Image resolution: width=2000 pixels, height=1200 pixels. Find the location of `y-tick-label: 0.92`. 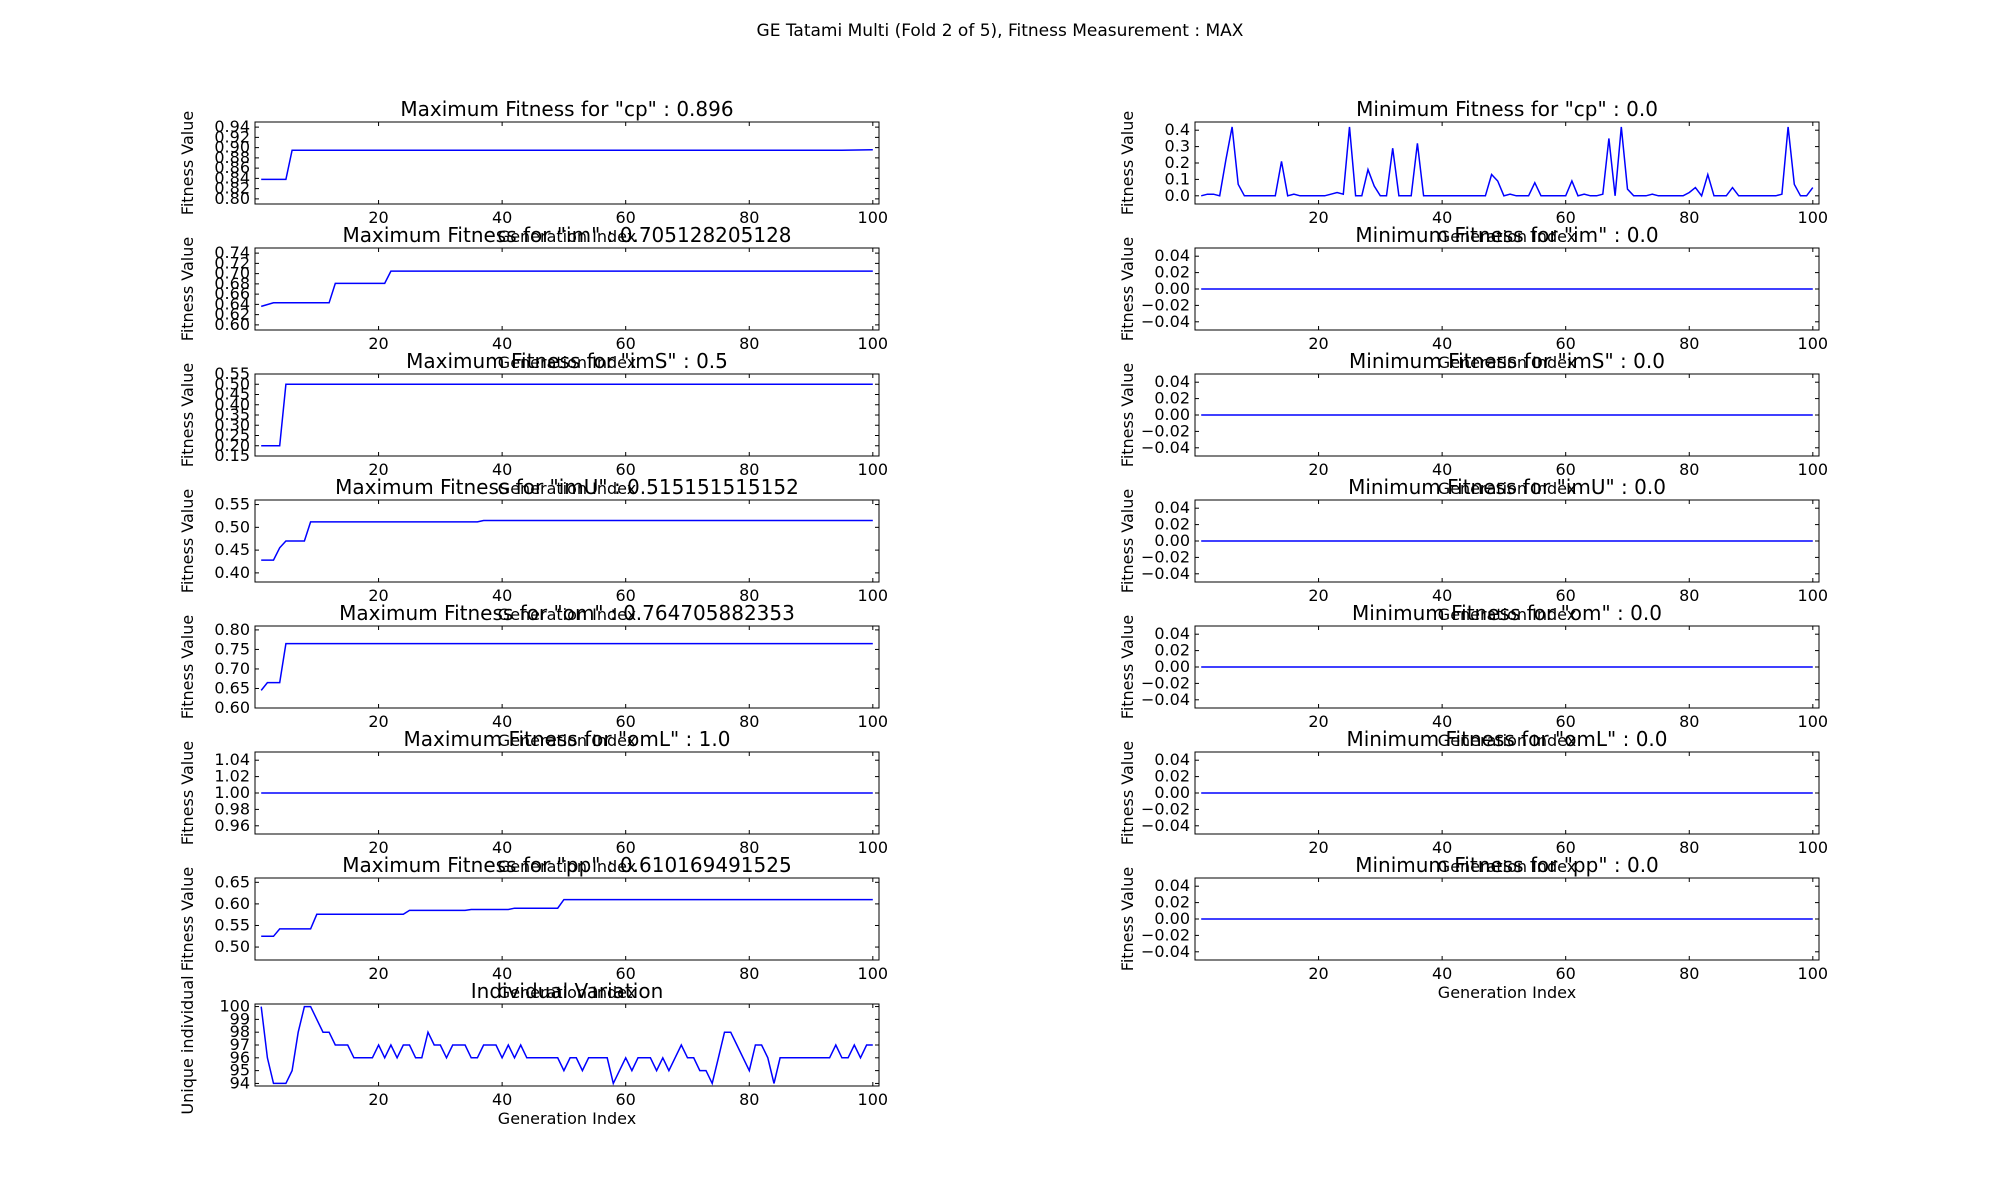

y-tick-label: 0.92 is located at coordinates (232, 136).